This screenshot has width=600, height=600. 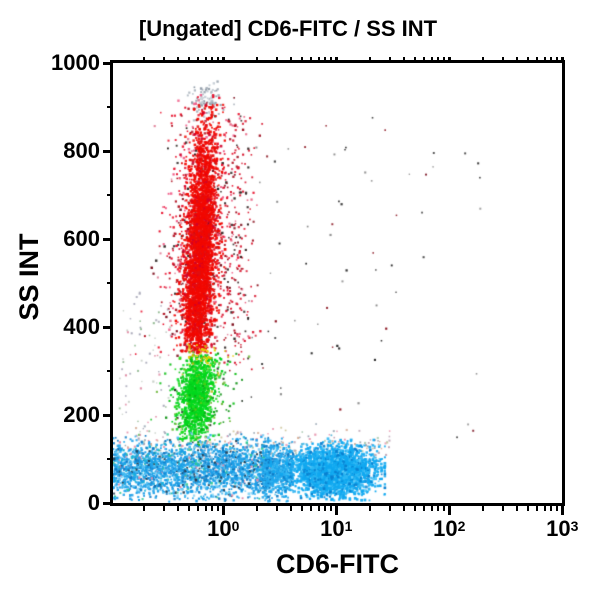 What do you see at coordinates (337, 564) in the screenshot?
I see `x-axis-label: CD6-FITC` at bounding box center [337, 564].